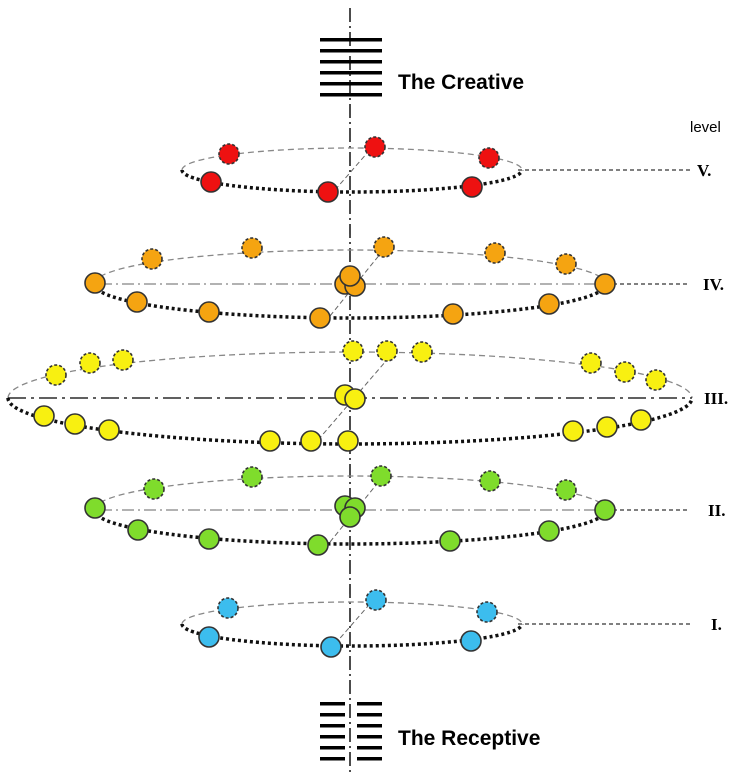 This screenshot has height=776, width=742. I want to click on level-ii-label: II., so click(716, 510).